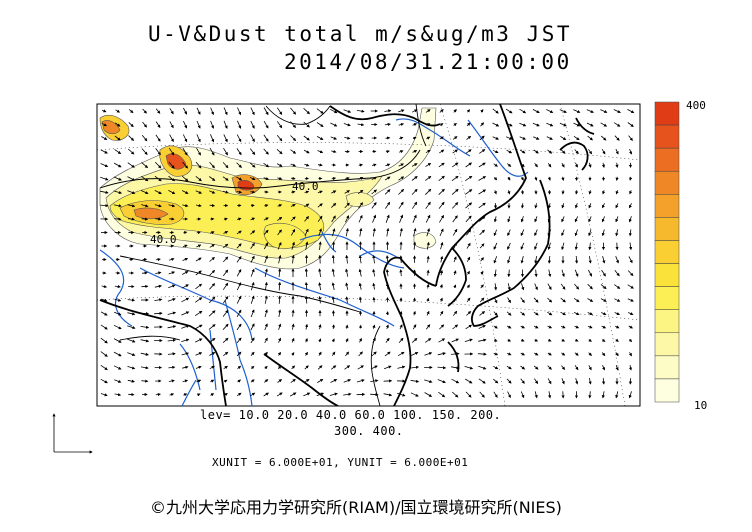 This screenshot has width=752, height=532. Describe the element at coordinates (356, 507) in the screenshot. I see `copyright-credit: ©九州大学応用力学研究所(RIAM)/国立環境研究所(NIES)` at that location.